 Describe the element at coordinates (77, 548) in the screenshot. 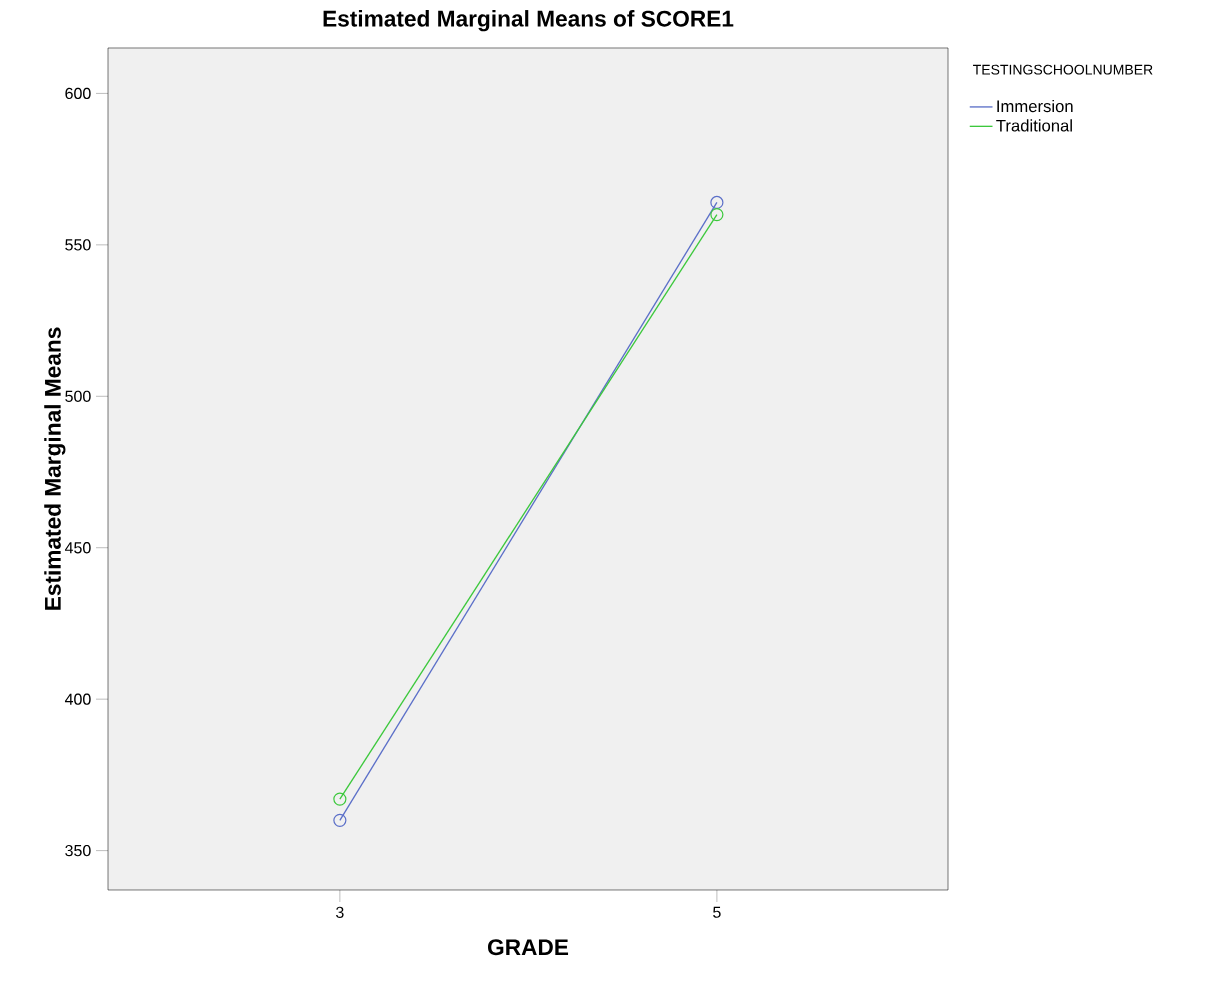

I see `y-tick-label: 450` at that location.